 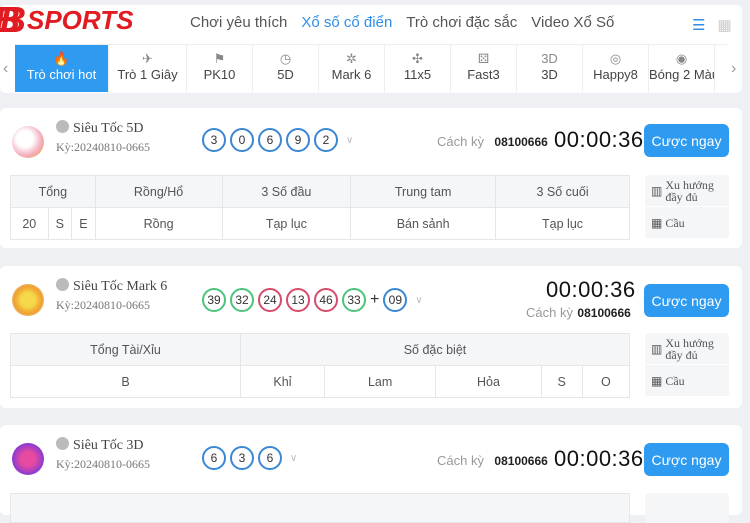 I want to click on category-fast3: ⚄ Fast3, so click(x=484, y=68).